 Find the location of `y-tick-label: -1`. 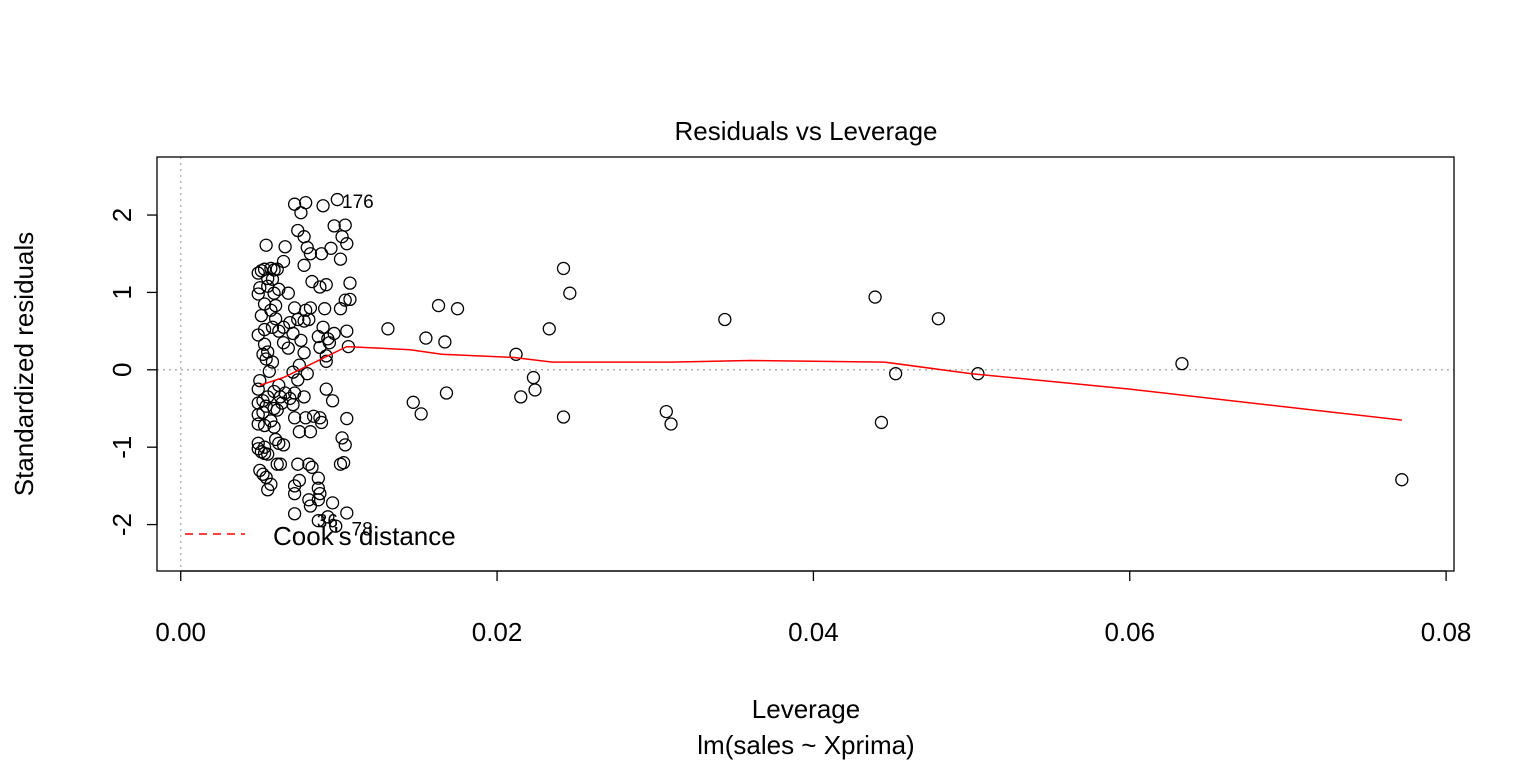

y-tick-label: -1 is located at coordinates (122, 447).